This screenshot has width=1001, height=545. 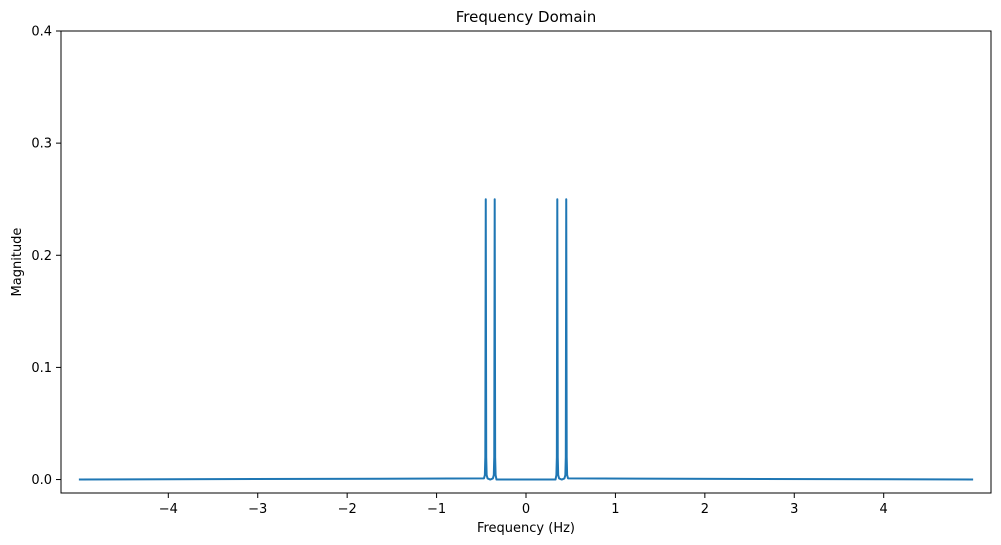 What do you see at coordinates (17, 262) in the screenshot?
I see `y-axis-label: Magnitude` at bounding box center [17, 262].